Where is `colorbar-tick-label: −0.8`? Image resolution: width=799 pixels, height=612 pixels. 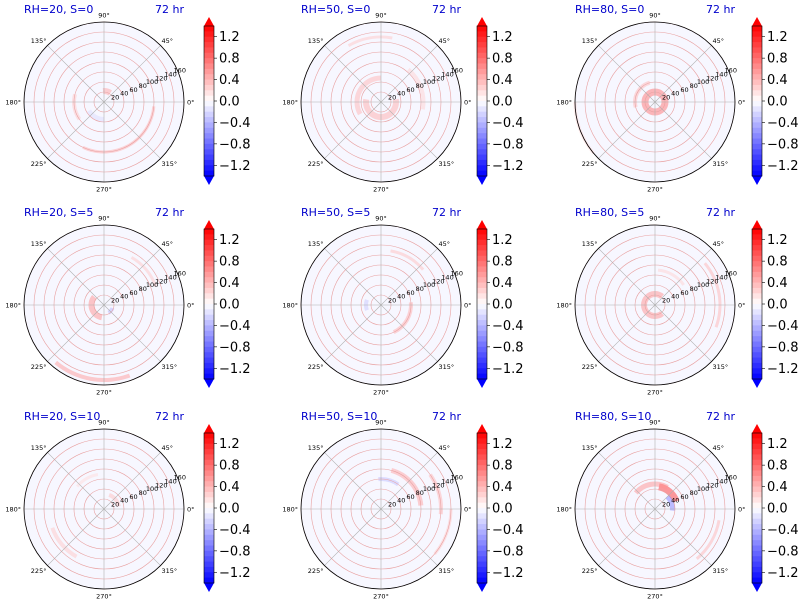
colorbar-tick-label: −0.8 is located at coordinates (235, 551).